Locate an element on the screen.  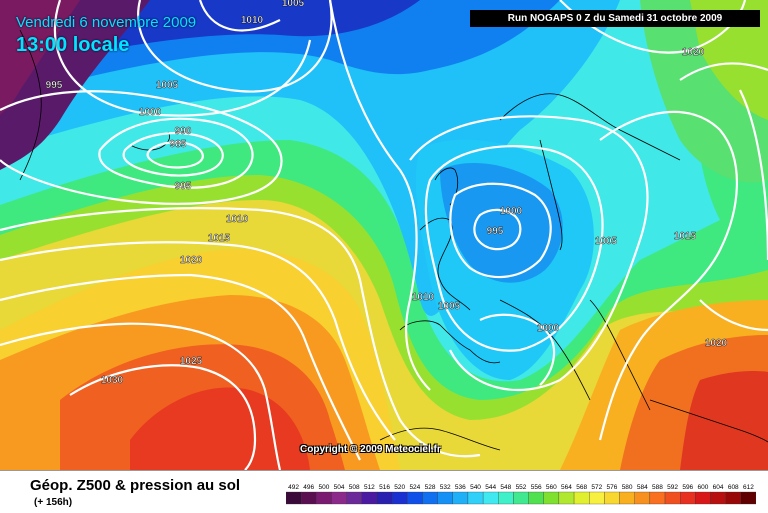
legend-tick-label: 500 is located at coordinates (323, 487).